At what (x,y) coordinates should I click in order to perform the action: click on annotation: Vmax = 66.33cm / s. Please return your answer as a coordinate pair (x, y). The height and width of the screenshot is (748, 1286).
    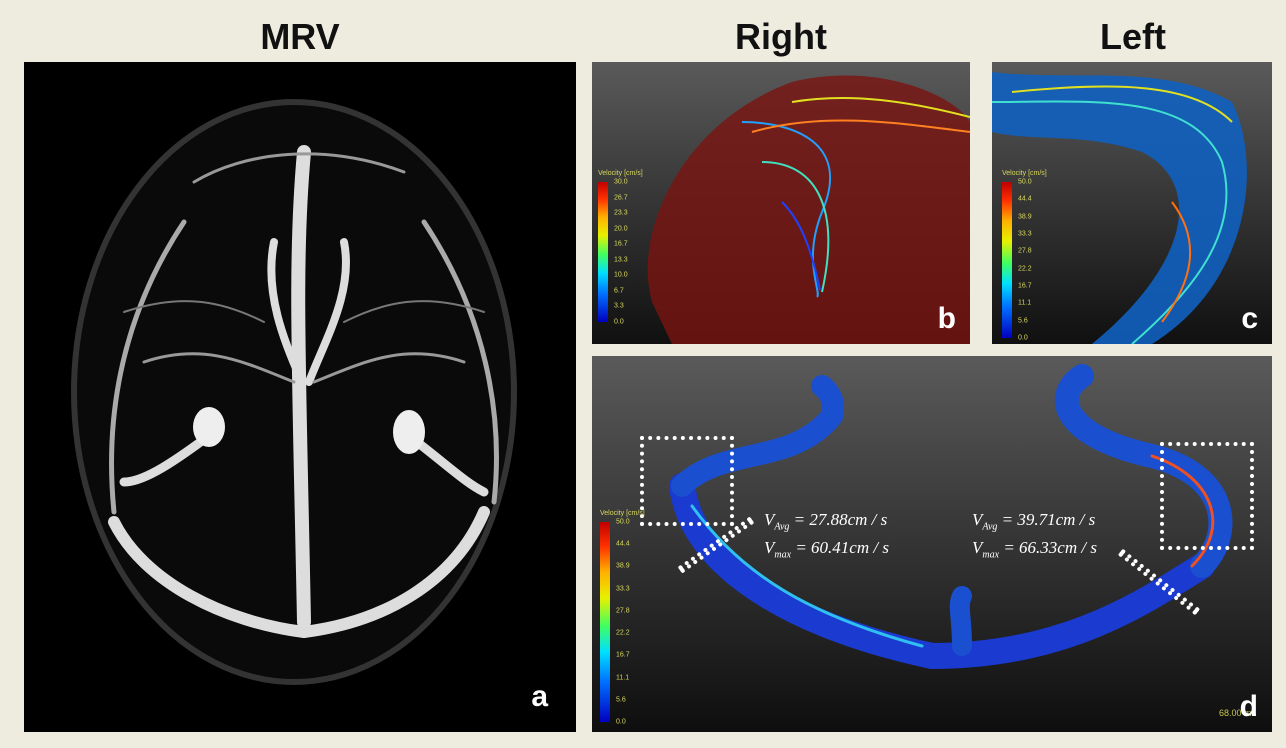
    Looking at the image, I should click on (1034, 549).